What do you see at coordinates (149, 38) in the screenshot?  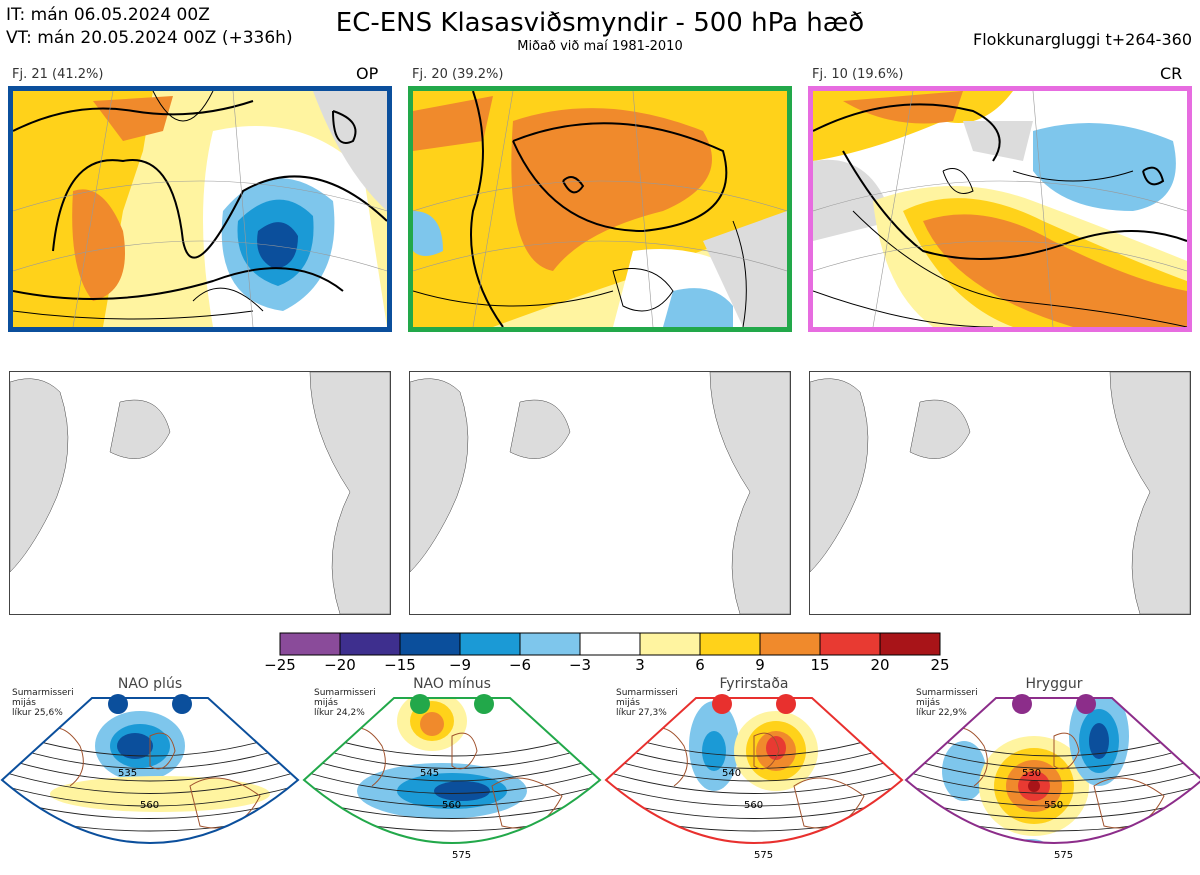 I see `valid-time: VT: mán 20.05.2024 00Z (+336h)` at bounding box center [149, 38].